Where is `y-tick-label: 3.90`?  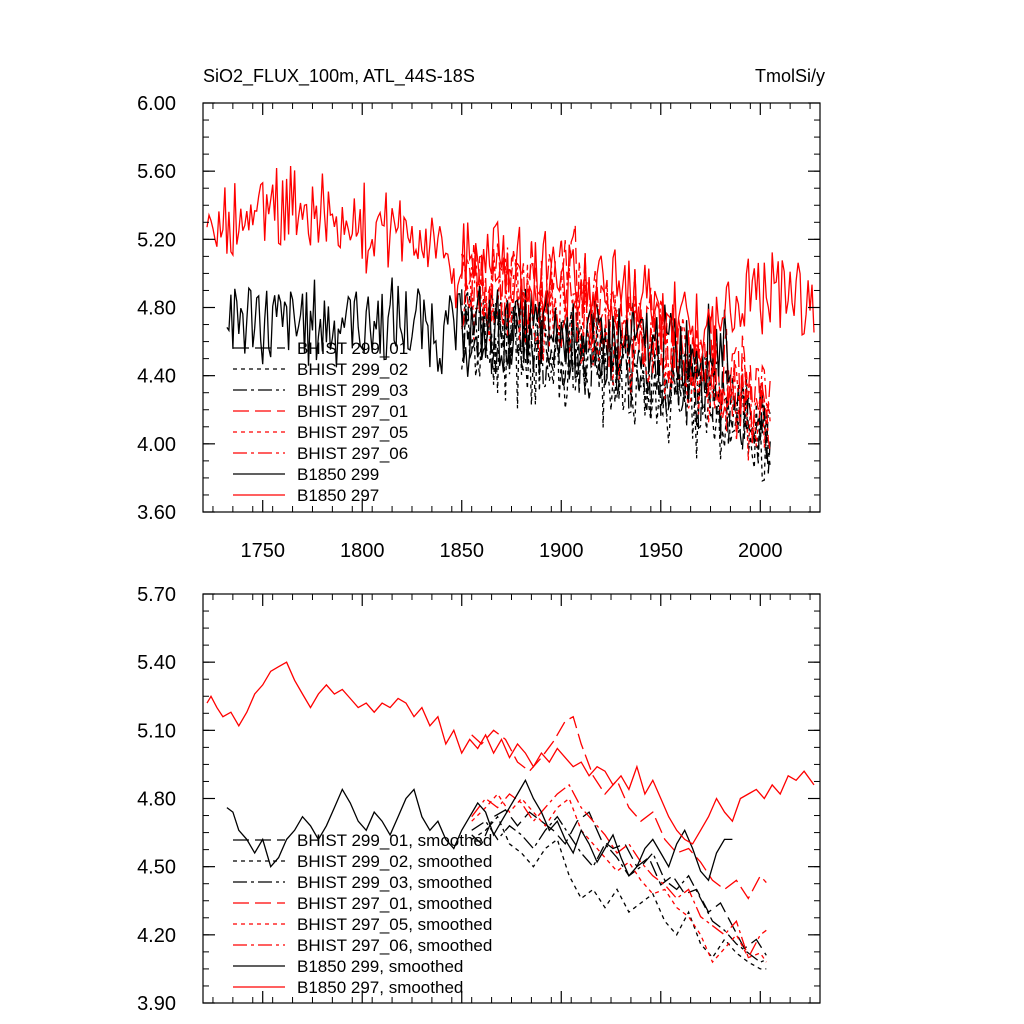
y-tick-label: 3.90 is located at coordinates (156, 1004).